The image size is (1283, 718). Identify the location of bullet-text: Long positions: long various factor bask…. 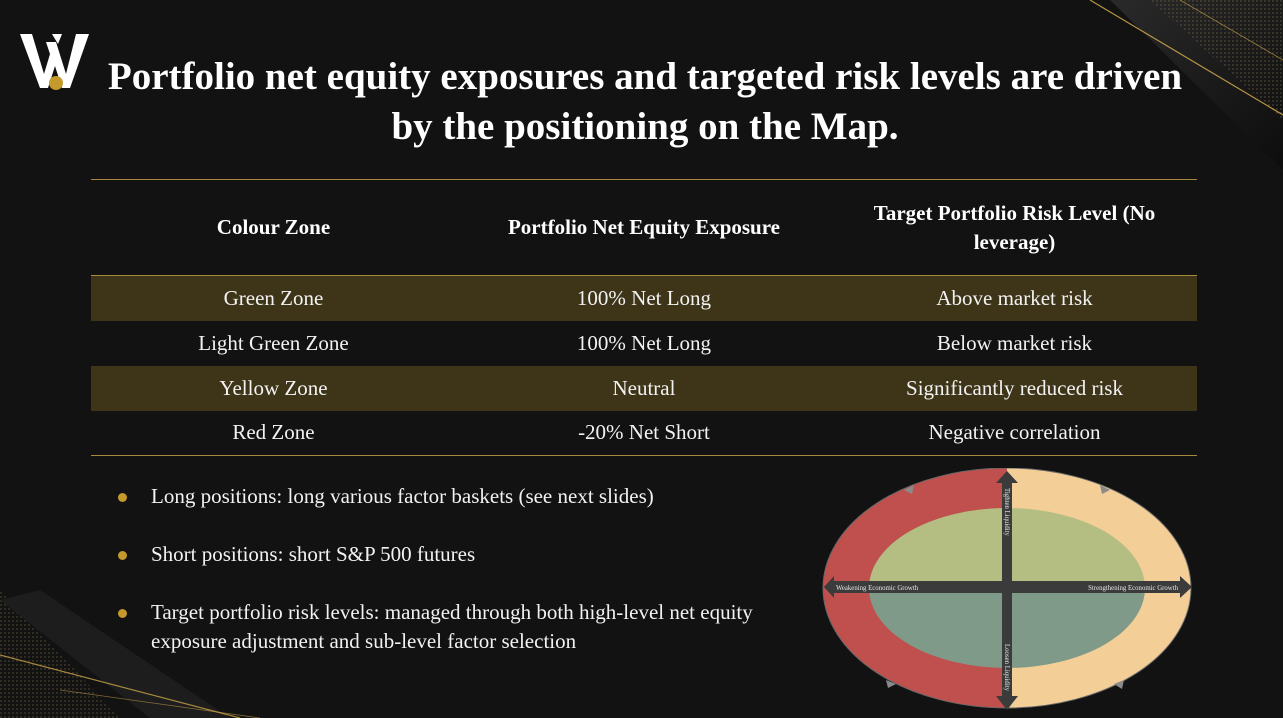
(402, 496).